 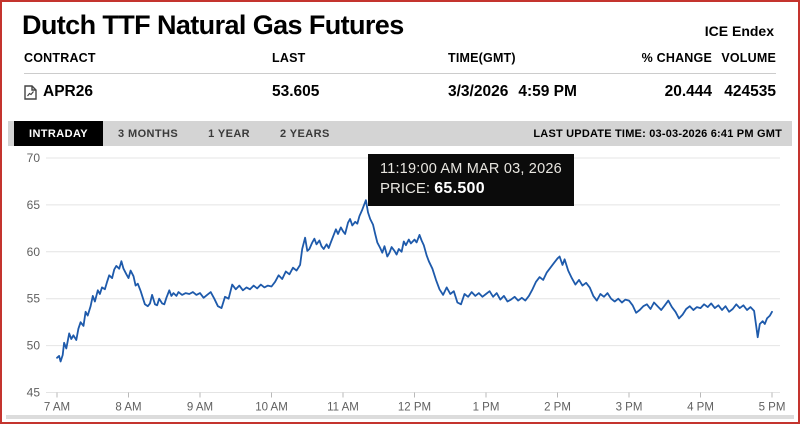 I want to click on exchange-label: ICE Endex, so click(x=739, y=31).